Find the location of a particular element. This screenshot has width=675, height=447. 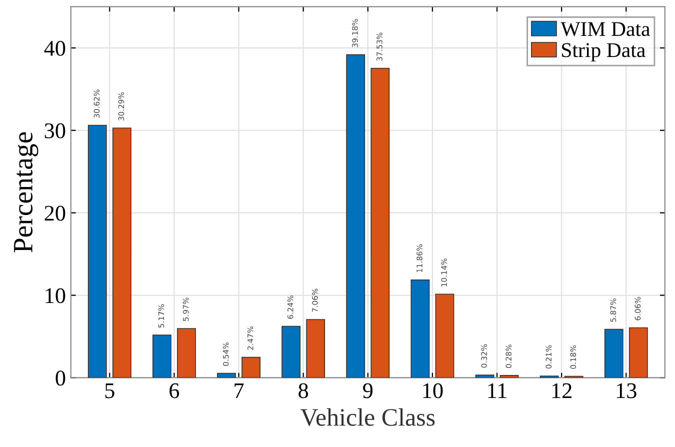

y-tick-label: 30 is located at coordinates (55, 130).